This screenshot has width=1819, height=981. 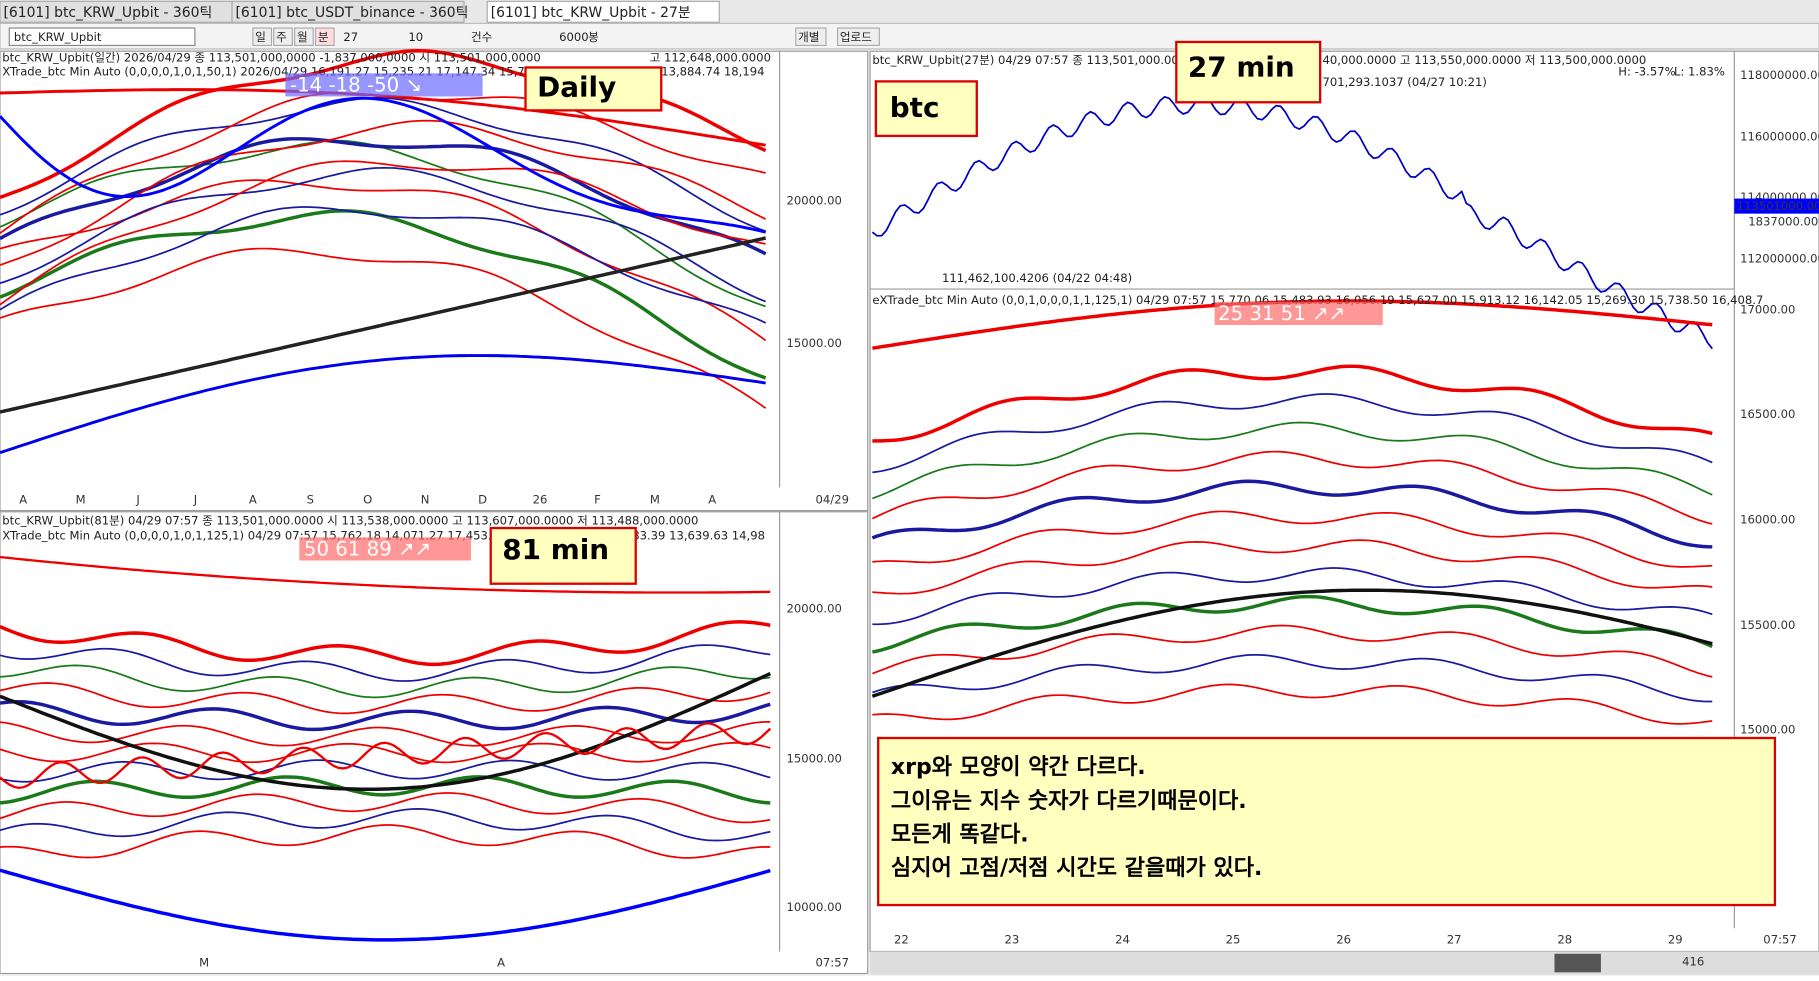 I want to click on date: 04/29, so click(x=832, y=500).